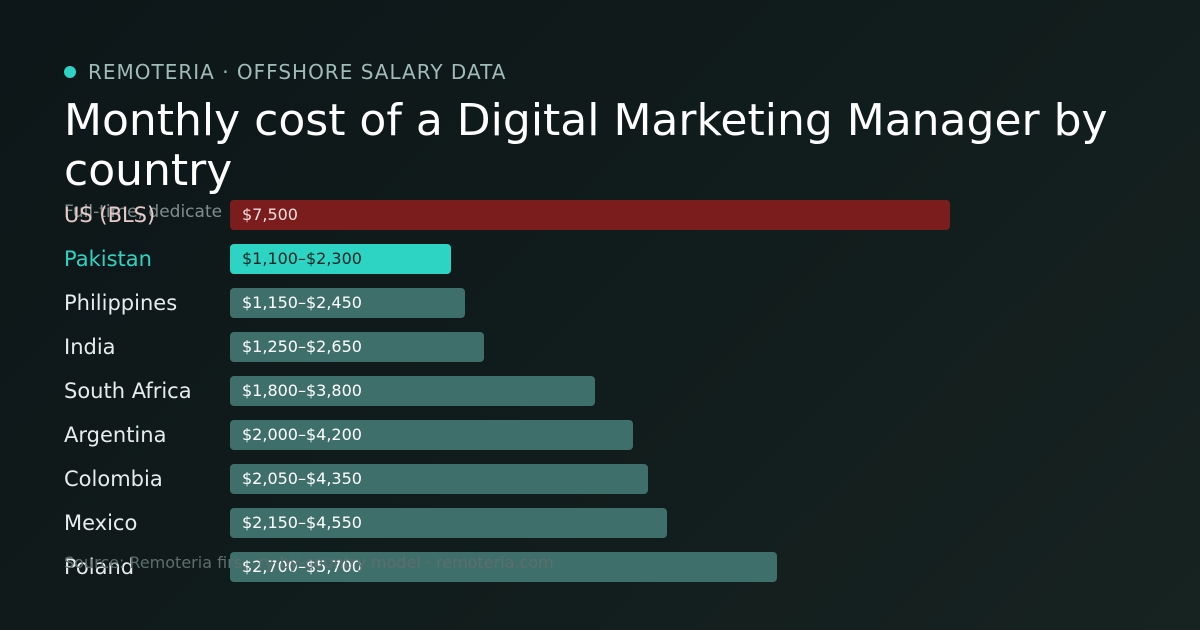 Image resolution: width=1200 pixels, height=630 pixels. I want to click on value-label-poland: $2,700–$5,700, so click(302, 566).